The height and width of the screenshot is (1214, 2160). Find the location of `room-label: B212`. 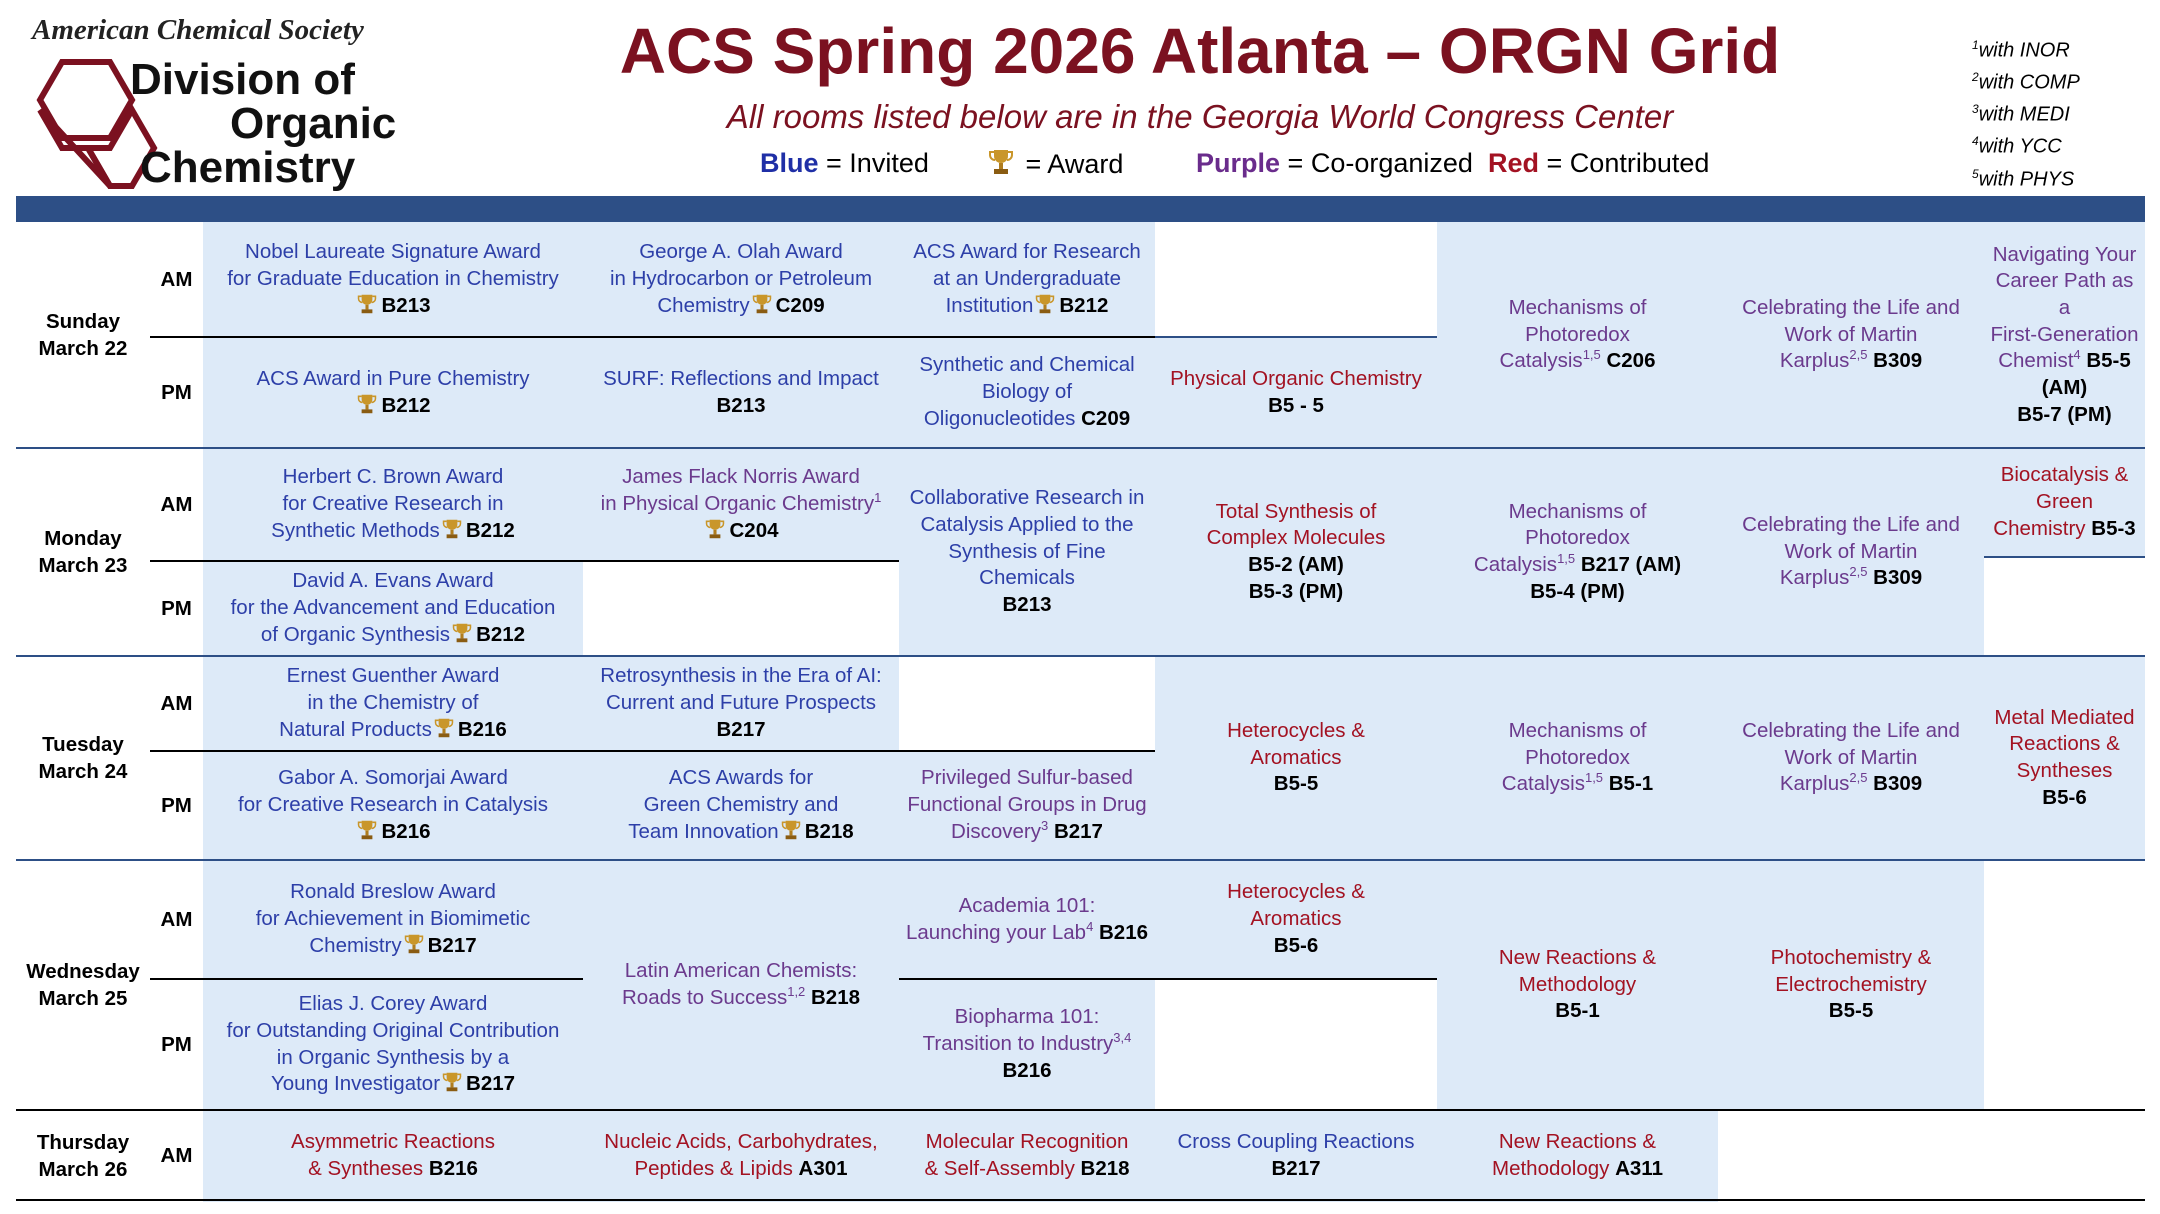

room-label: B212 is located at coordinates (406, 405).